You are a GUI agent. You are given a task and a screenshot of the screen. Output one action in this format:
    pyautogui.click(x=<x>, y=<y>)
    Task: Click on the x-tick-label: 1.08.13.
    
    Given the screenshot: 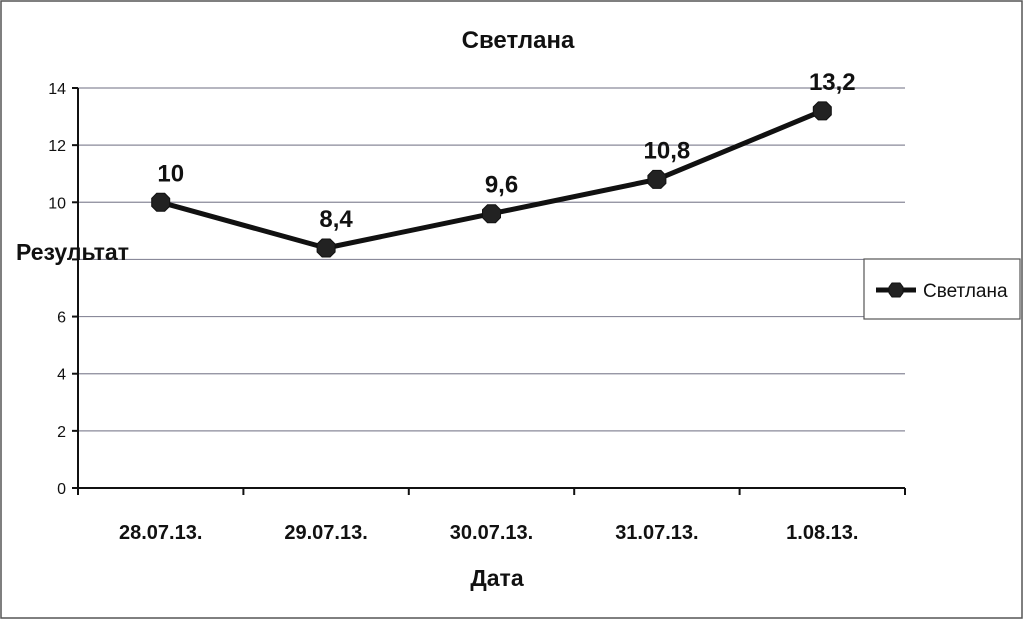 What is the action you would take?
    pyautogui.click(x=822, y=533)
    